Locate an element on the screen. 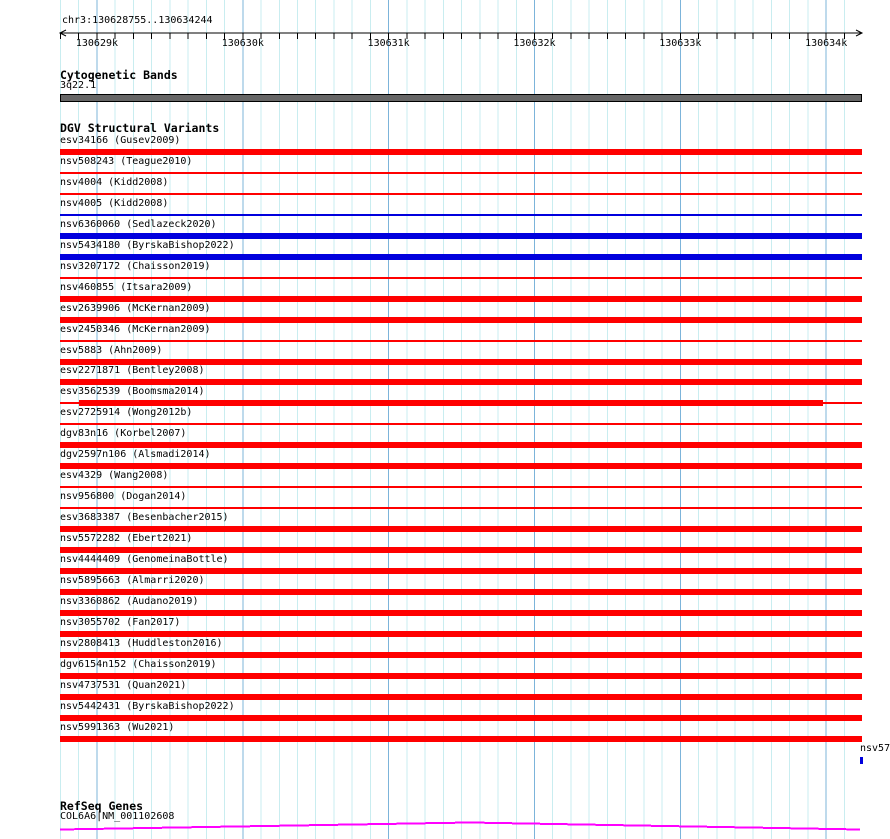  variant-label: esv34166 (Gusev2009) is located at coordinates (120, 140).